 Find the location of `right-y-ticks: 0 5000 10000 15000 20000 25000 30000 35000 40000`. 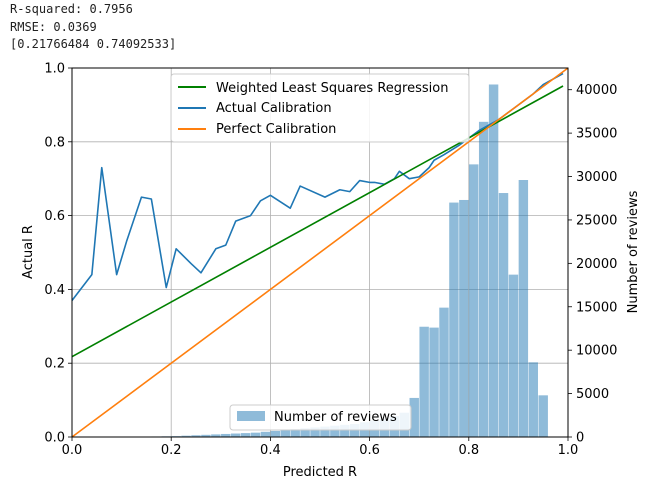

right-y-ticks: 0 5000 10000 15000 20000 25000 30000 35000 40000 is located at coordinates (592, 264).